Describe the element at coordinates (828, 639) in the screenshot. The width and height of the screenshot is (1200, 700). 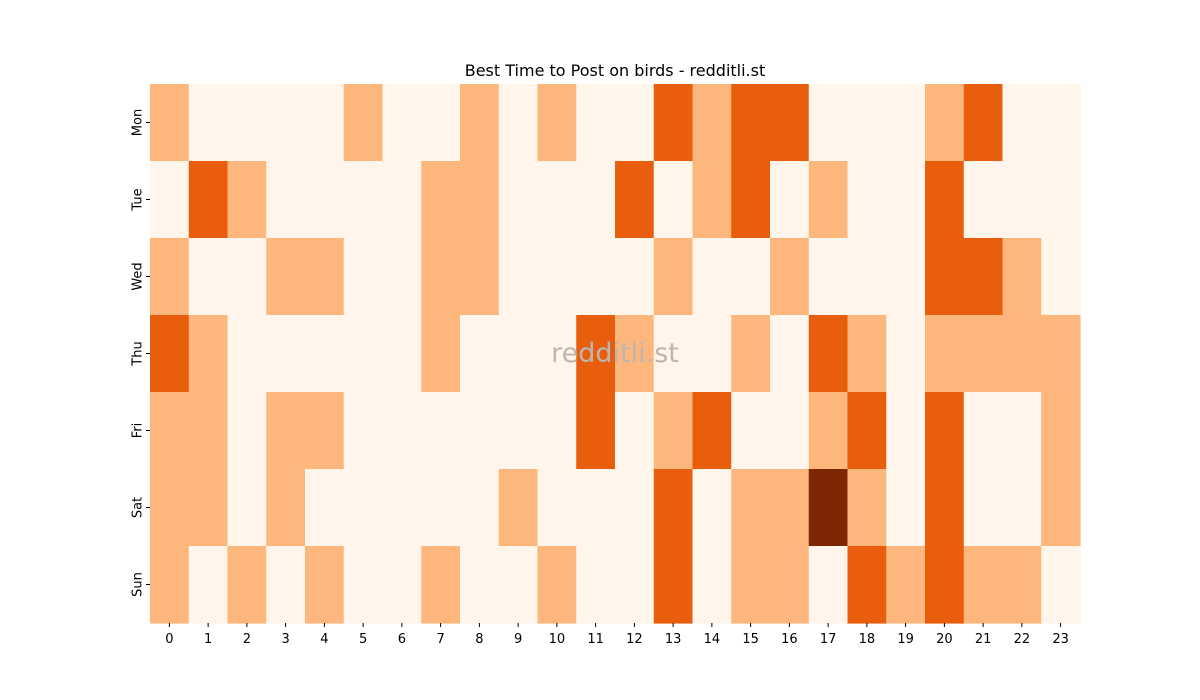
I see `x-tick-label: 17` at that location.